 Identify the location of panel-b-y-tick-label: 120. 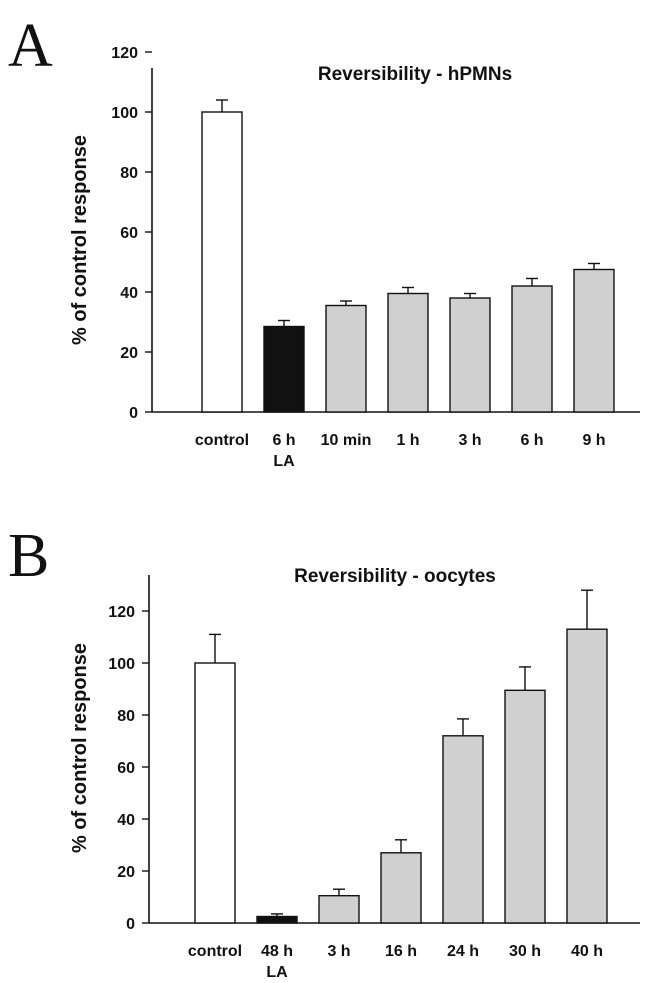
(121, 612).